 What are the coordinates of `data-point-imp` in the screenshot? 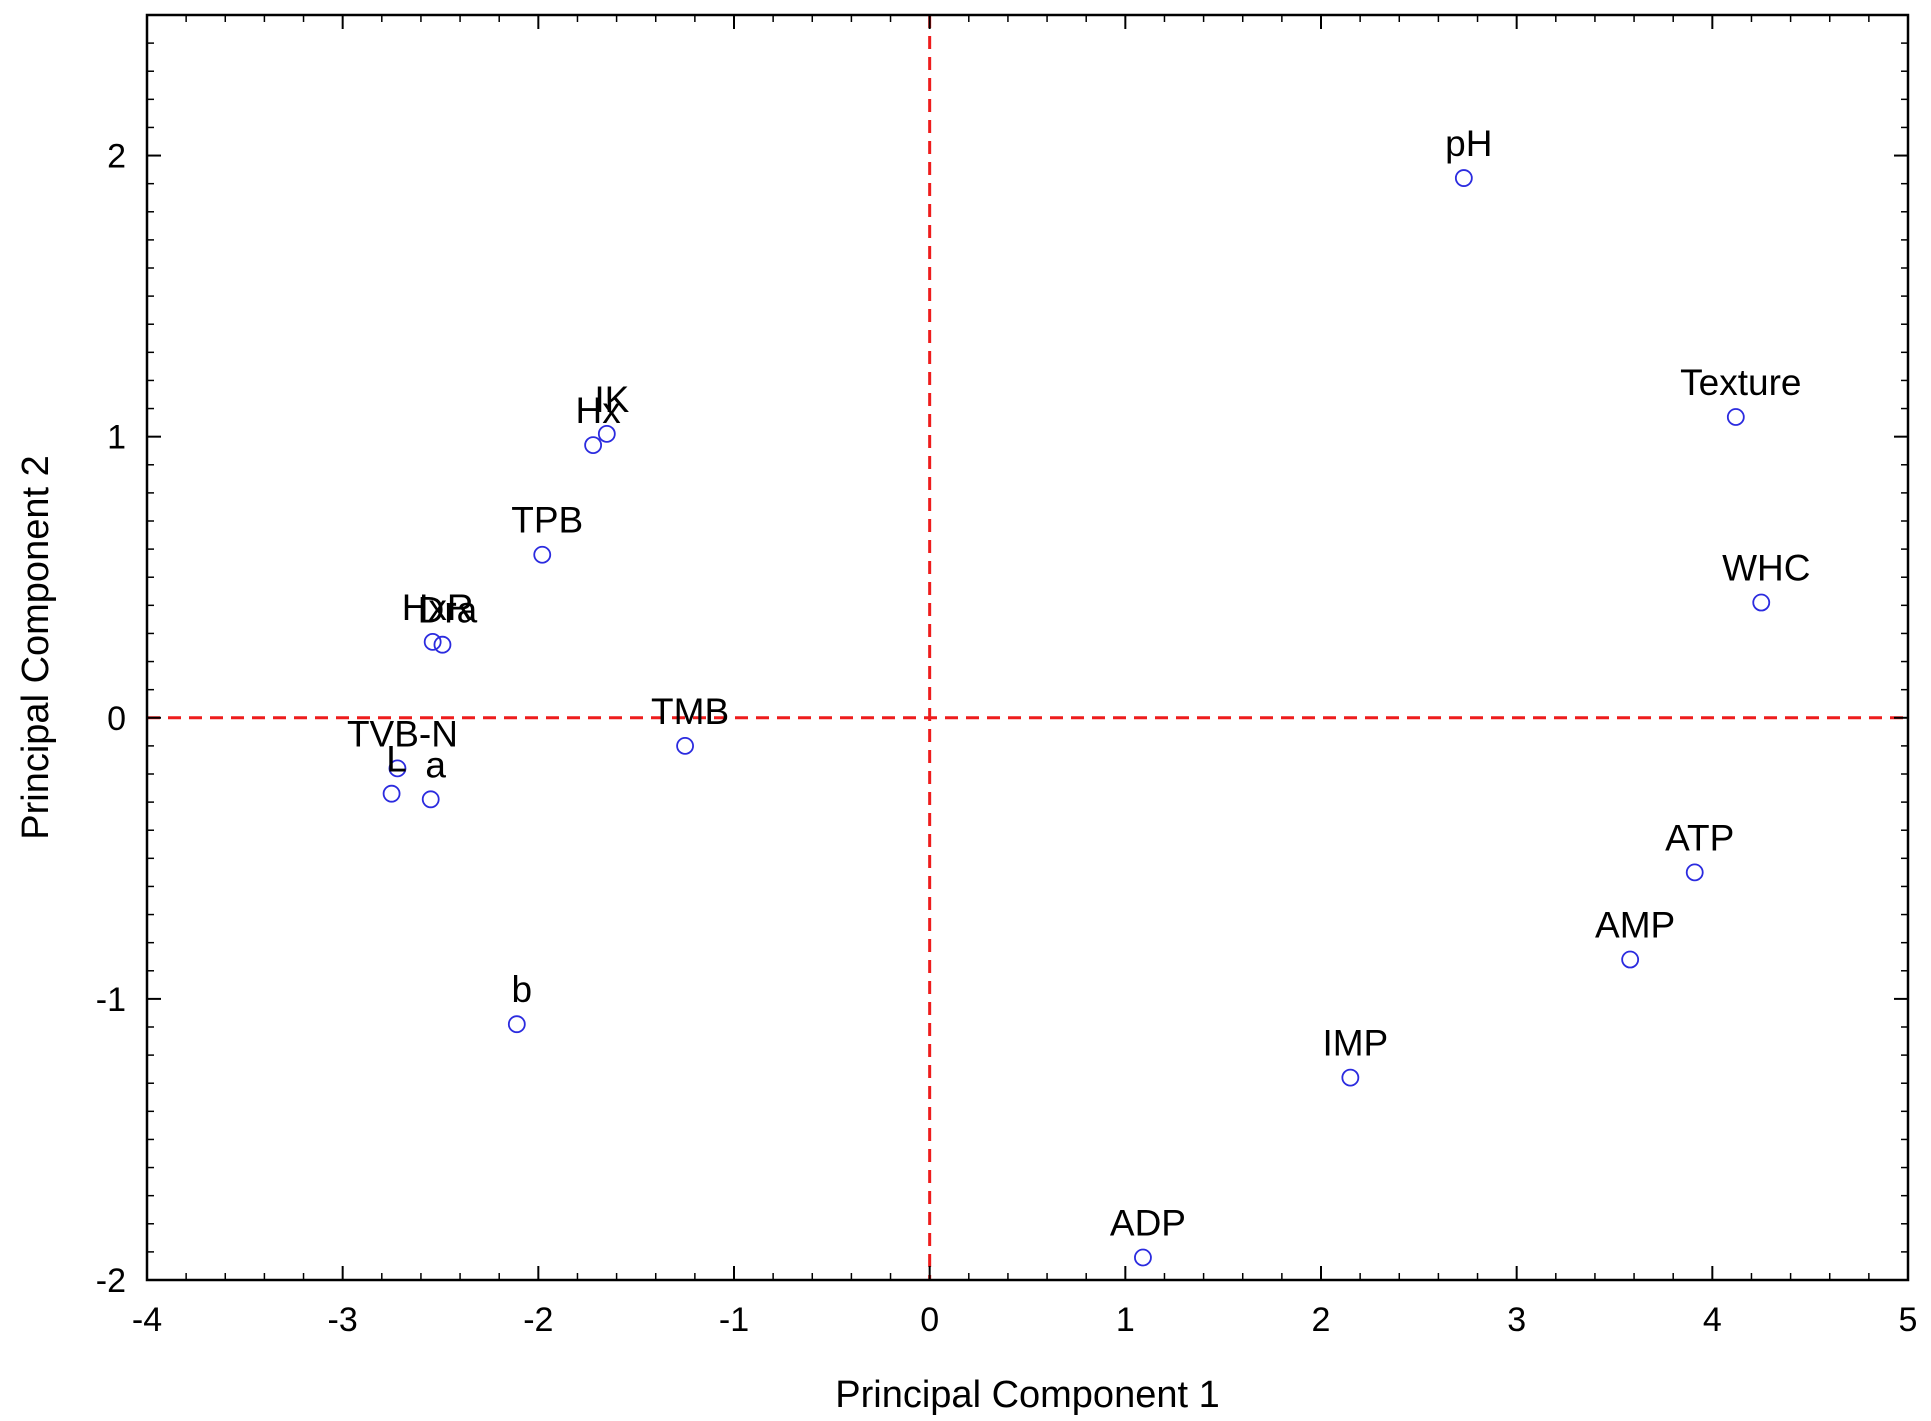 It's located at (1350, 1077).